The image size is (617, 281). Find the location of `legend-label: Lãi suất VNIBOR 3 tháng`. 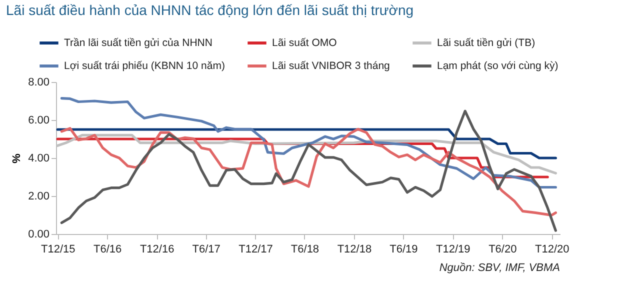

legend-label: Lãi suất VNIBOR 3 tháng is located at coordinates (331, 66).